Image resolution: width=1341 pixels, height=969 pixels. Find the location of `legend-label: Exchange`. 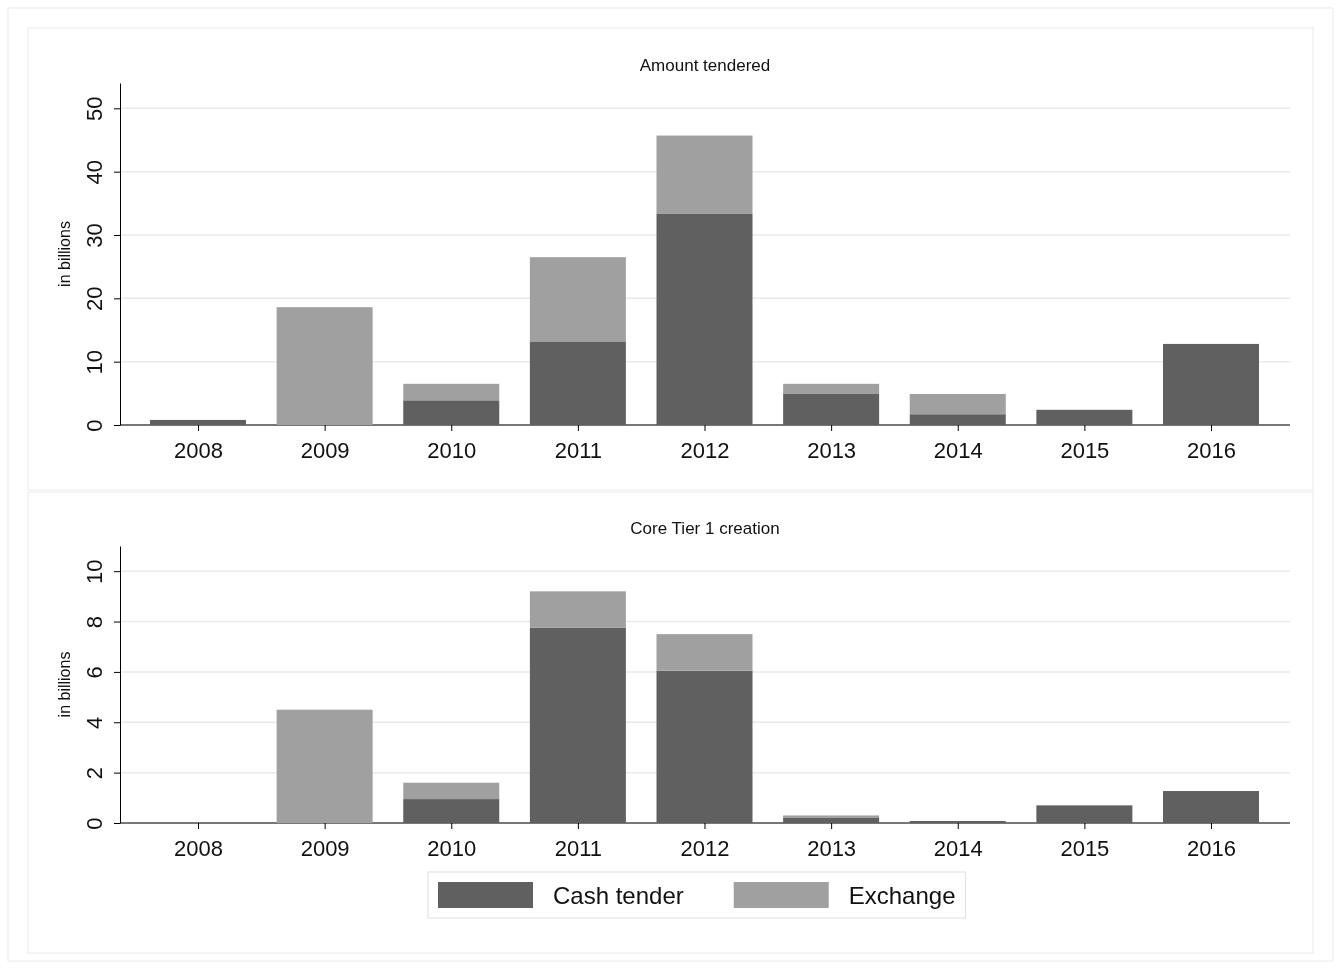

legend-label: Exchange is located at coordinates (902, 895).